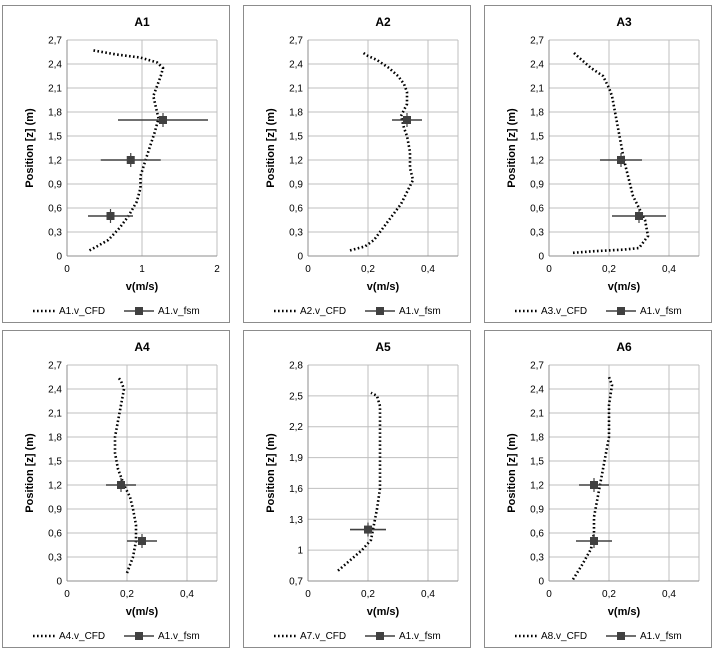  Describe the element at coordinates (624, 347) in the screenshot. I see `chart-title: A6` at that location.